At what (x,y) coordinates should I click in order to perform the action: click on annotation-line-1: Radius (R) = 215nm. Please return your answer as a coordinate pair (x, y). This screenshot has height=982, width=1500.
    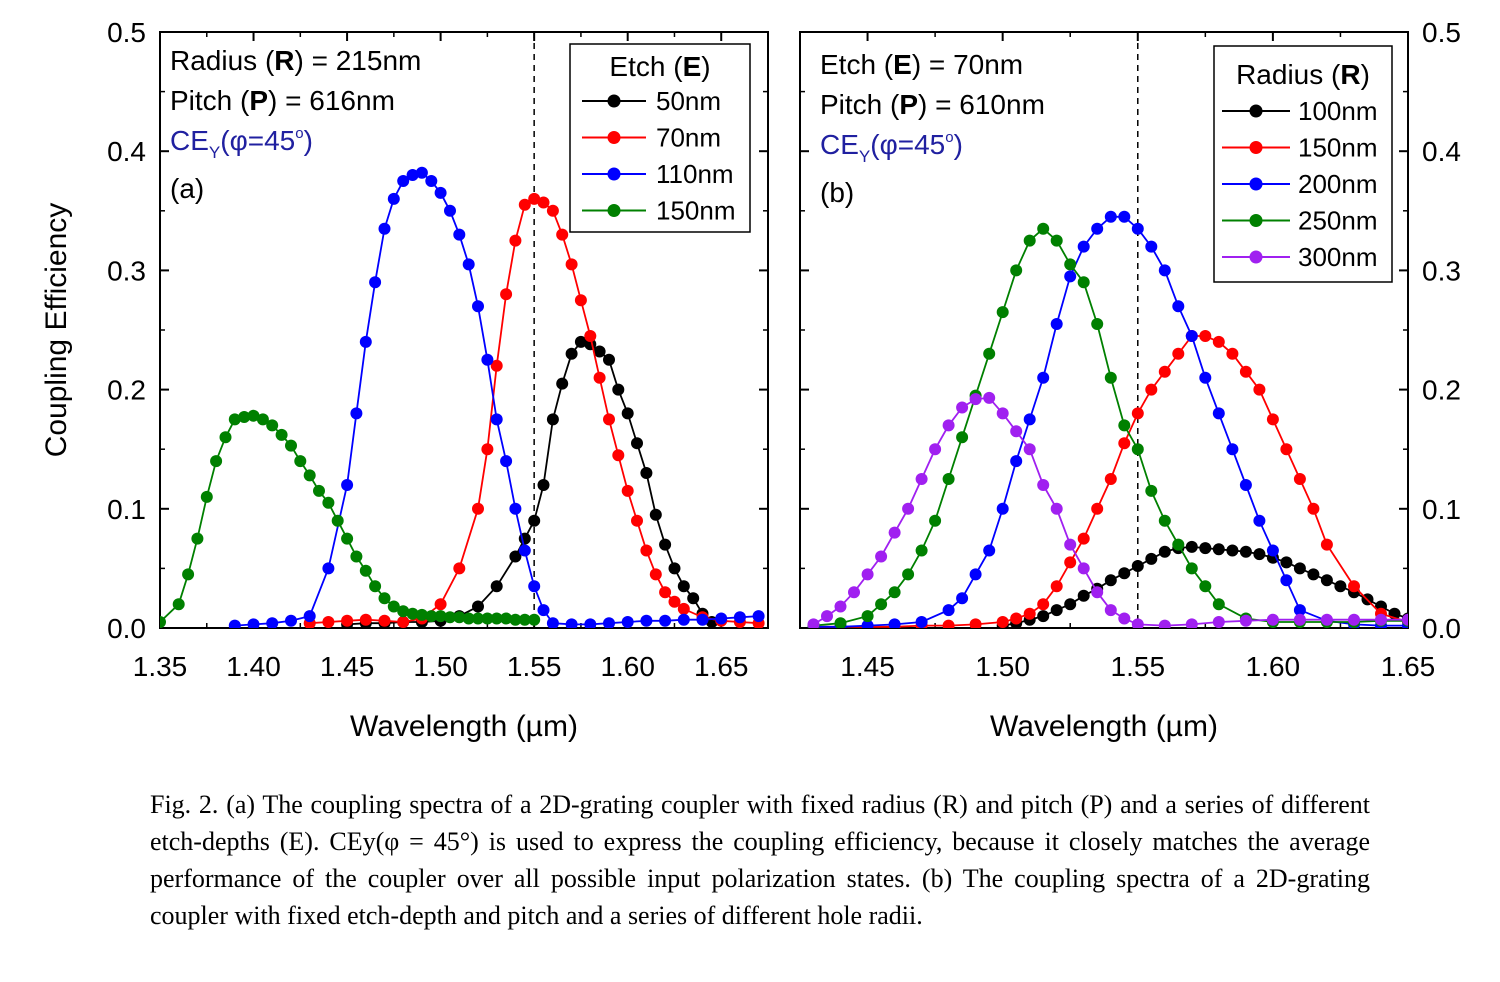
    Looking at the image, I should click on (295, 60).